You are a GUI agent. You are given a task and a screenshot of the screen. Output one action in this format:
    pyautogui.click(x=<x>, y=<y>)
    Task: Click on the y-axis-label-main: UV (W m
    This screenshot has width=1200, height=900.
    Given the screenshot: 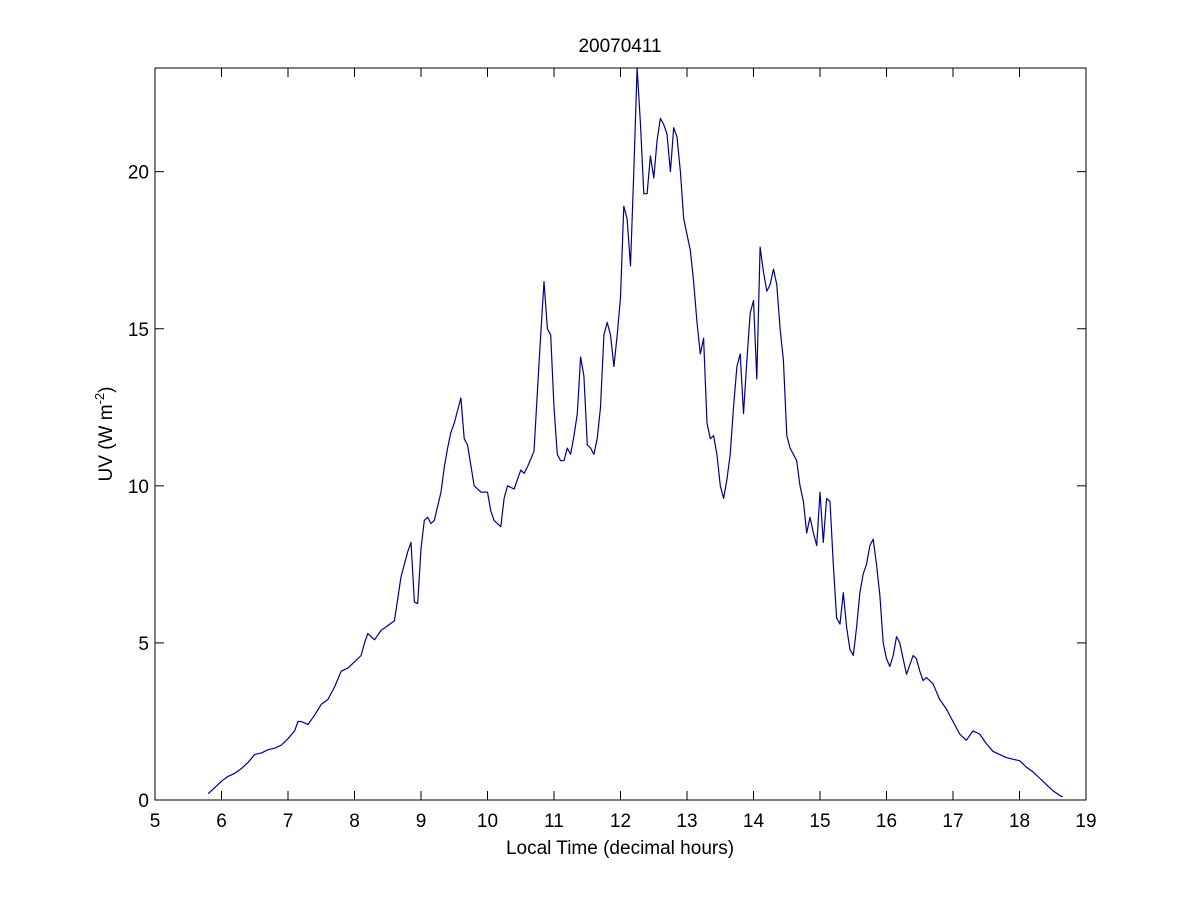 What is the action you would take?
    pyautogui.click(x=106, y=442)
    